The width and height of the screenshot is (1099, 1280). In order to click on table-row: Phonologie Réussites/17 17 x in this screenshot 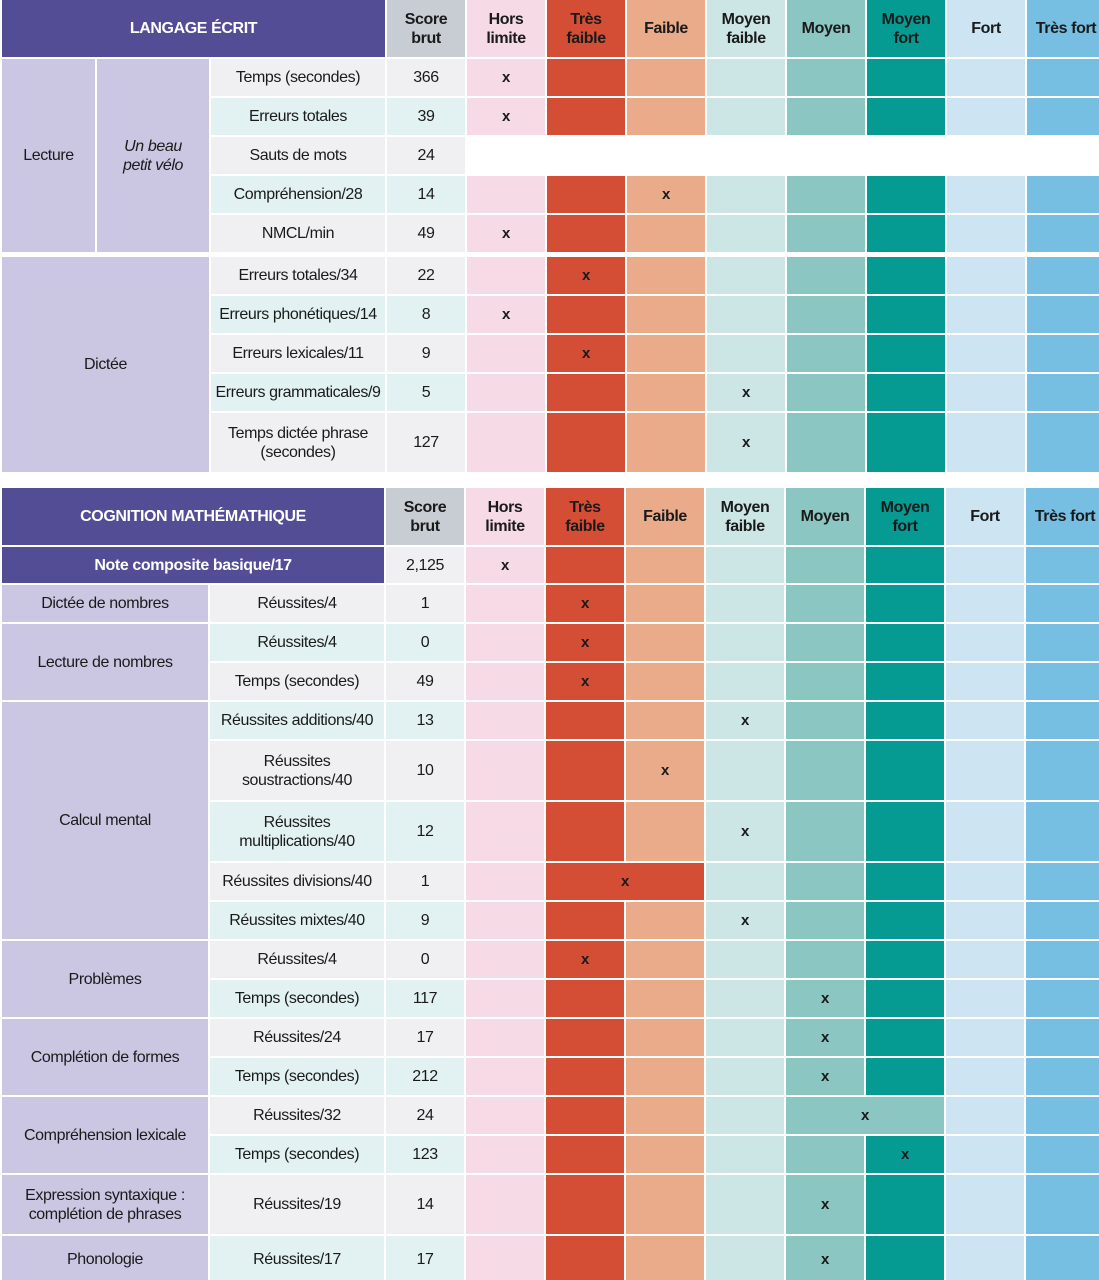, I will do `click(550, 1258)`.